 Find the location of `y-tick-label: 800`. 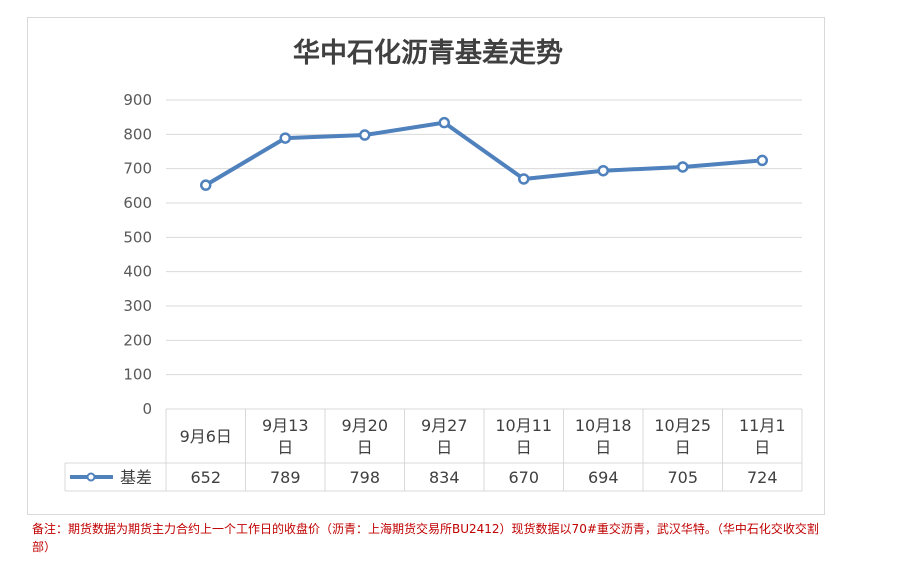

y-tick-label: 800 is located at coordinates (137, 134).